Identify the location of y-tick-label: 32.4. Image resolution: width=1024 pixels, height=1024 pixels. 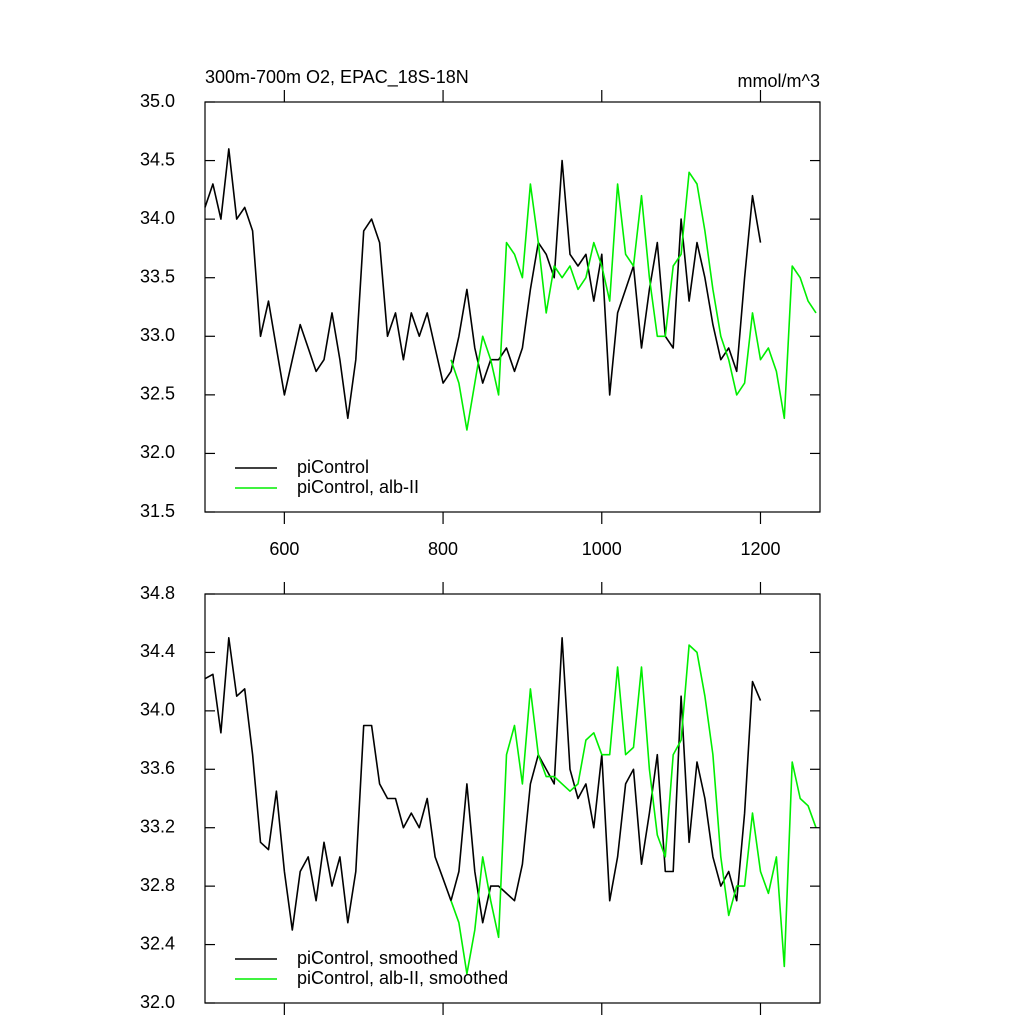
(157, 943).